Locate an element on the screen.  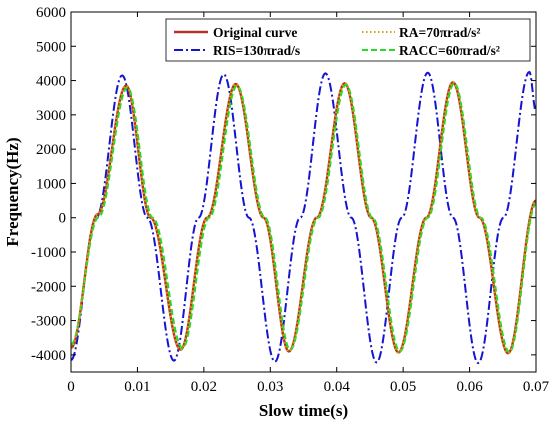
y-tick-label: 6000 is located at coordinates (51, 13).